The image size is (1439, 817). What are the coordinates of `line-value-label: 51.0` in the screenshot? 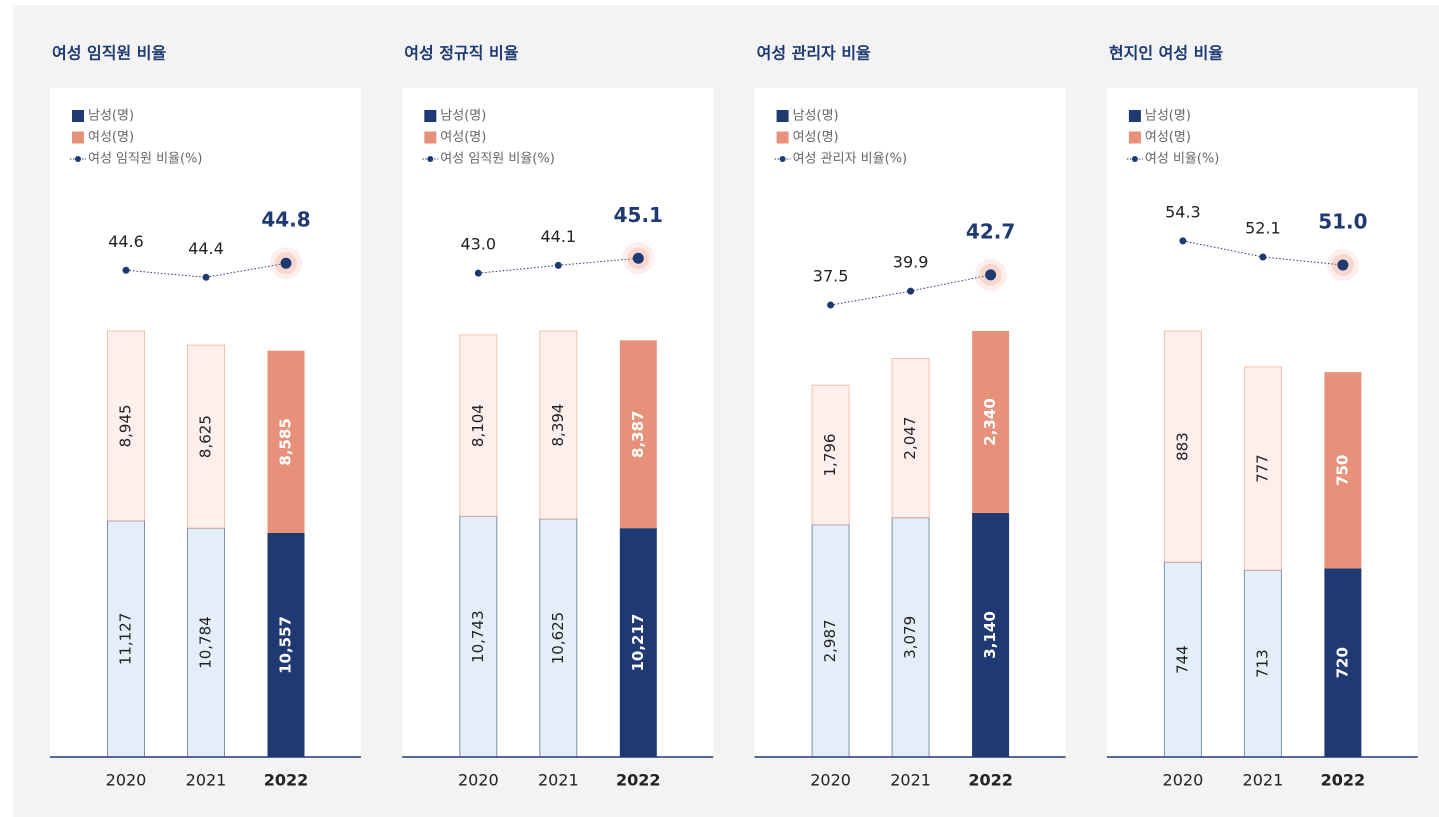 It's located at (1342, 222).